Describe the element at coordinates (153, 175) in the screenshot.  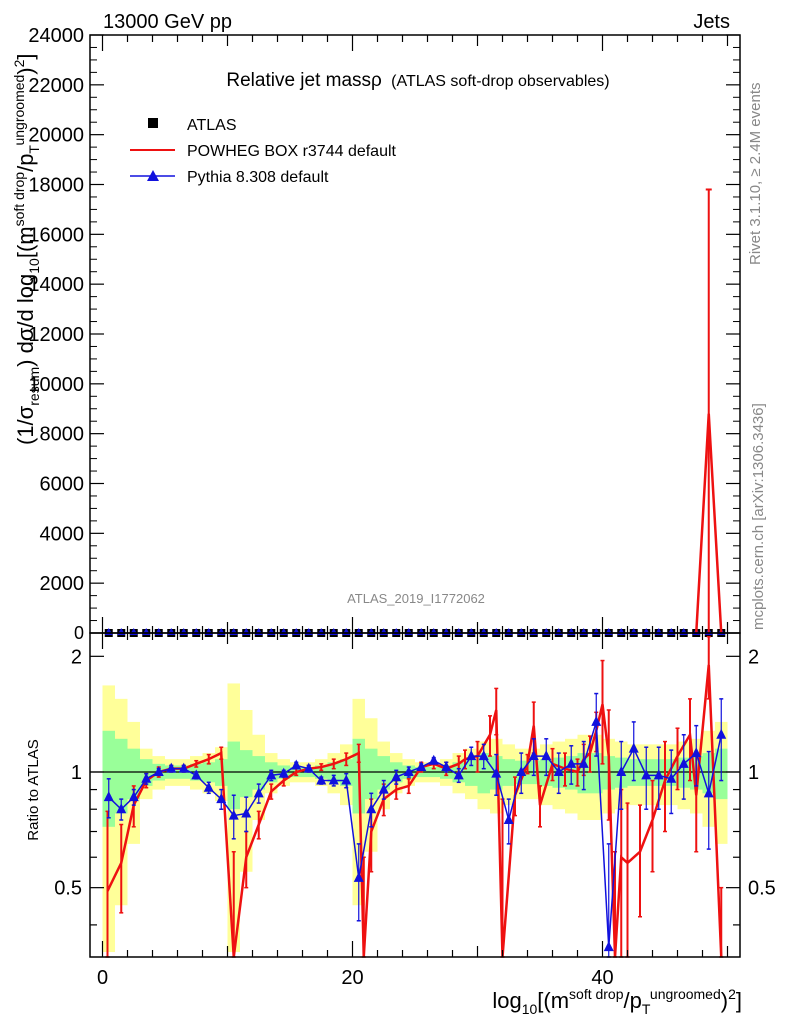
I see `legend-pythia-marker` at that location.